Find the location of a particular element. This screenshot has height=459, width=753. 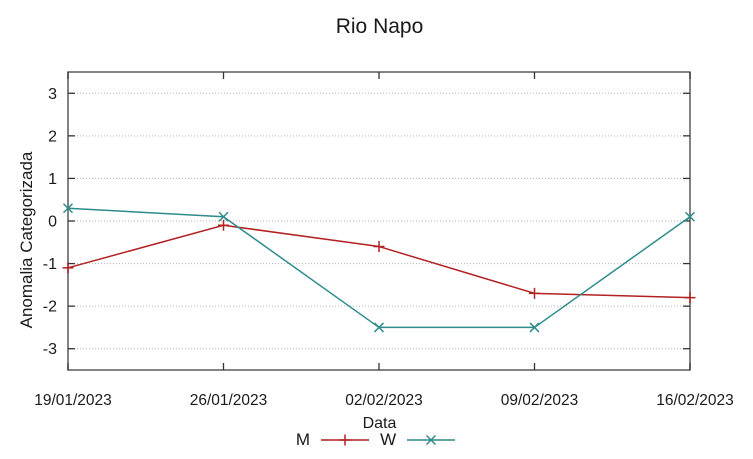

y-tick-label: 0 is located at coordinates (52, 222).